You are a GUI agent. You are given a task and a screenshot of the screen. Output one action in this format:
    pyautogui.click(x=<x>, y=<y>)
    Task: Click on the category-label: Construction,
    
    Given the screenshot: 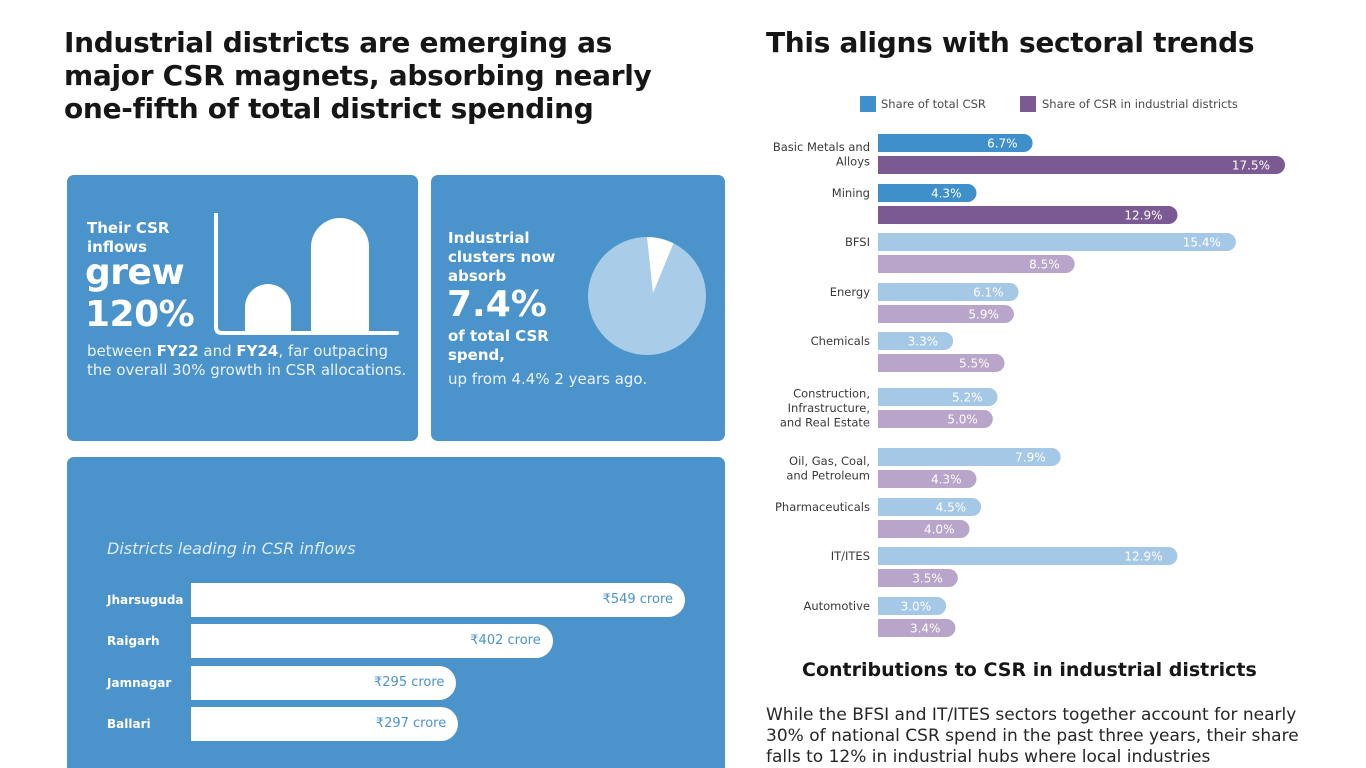 What is the action you would take?
    pyautogui.click(x=831, y=394)
    